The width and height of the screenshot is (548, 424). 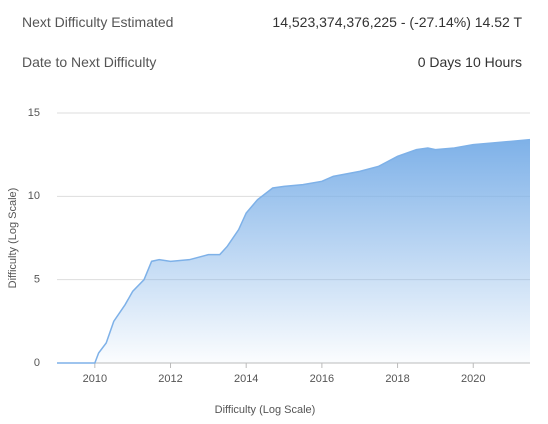 I want to click on x-tick-label: 2014, so click(x=246, y=379).